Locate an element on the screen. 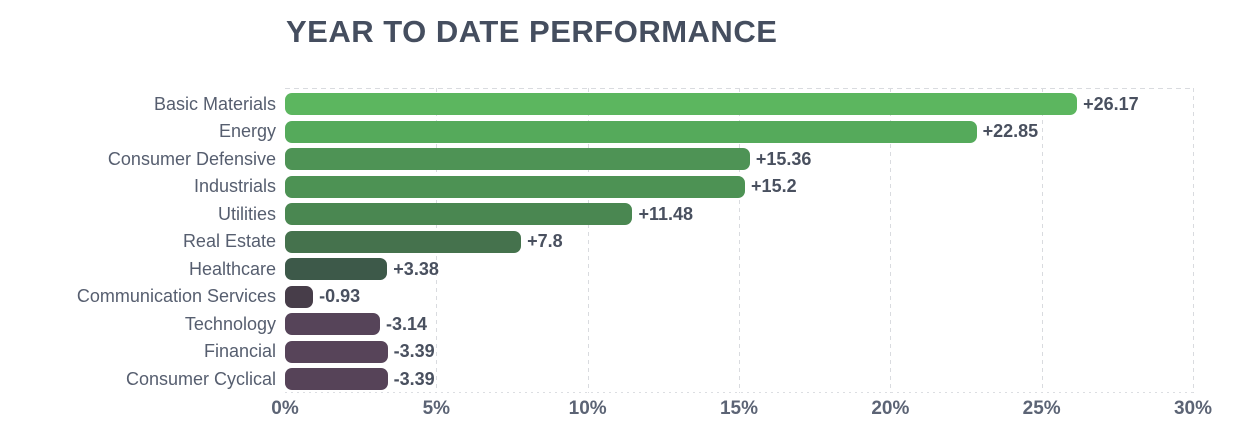 This screenshot has height=444, width=1246. bar-row: Financial -3.39 is located at coordinates (596, 352).